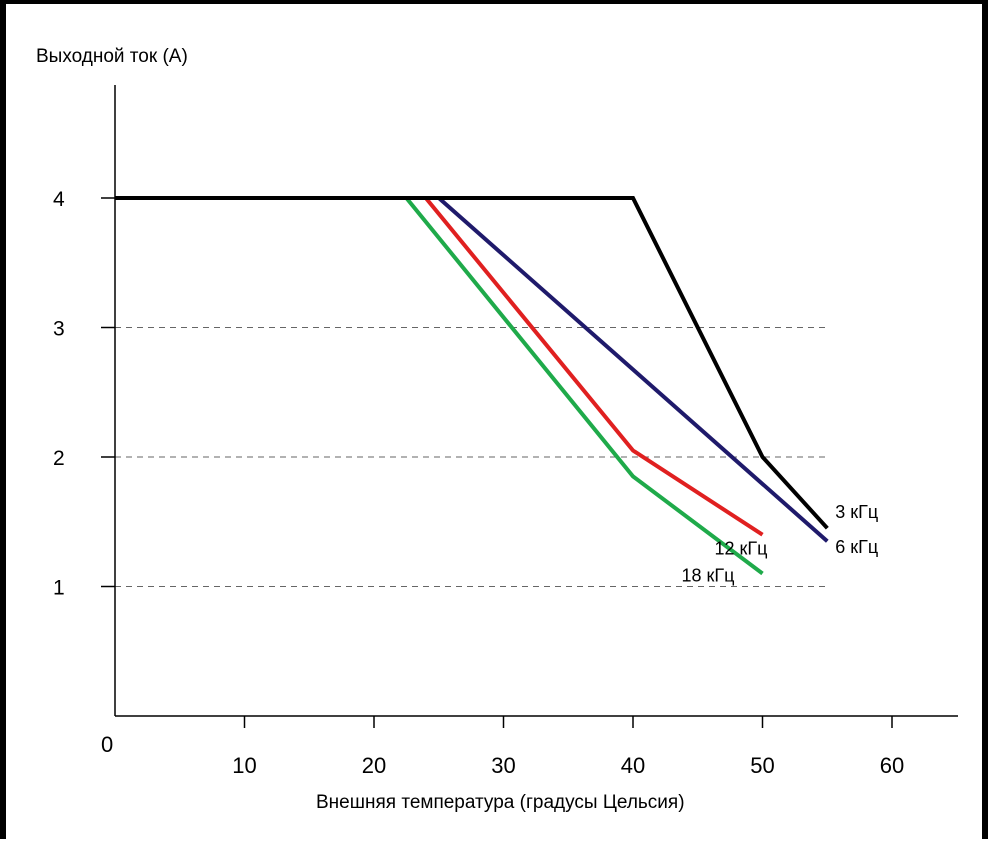 The image size is (988, 844). Describe the element at coordinates (503, 765) in the screenshot. I see `x-tick-label: 30` at that location.